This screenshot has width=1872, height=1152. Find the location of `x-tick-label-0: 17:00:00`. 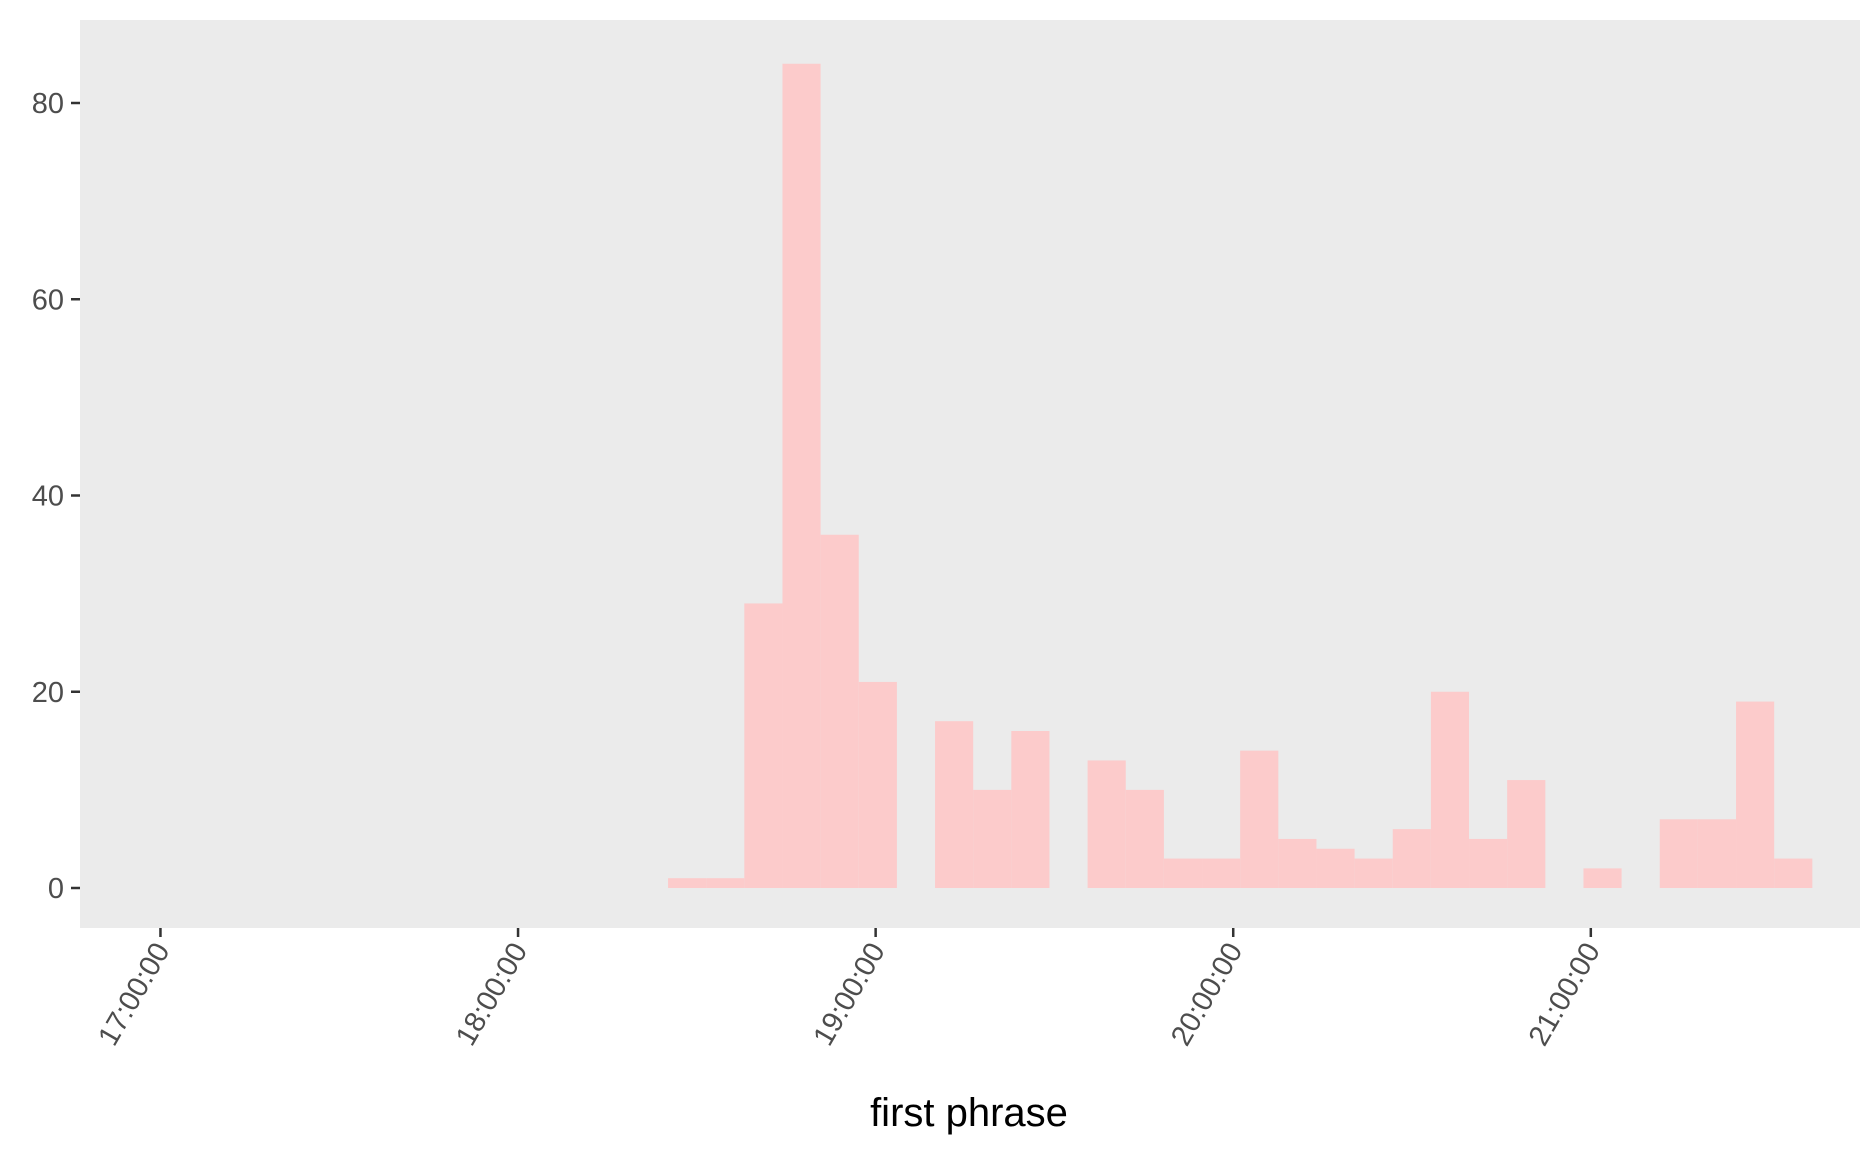

x-tick-label-0: 17:00:00 is located at coordinates (134, 995).